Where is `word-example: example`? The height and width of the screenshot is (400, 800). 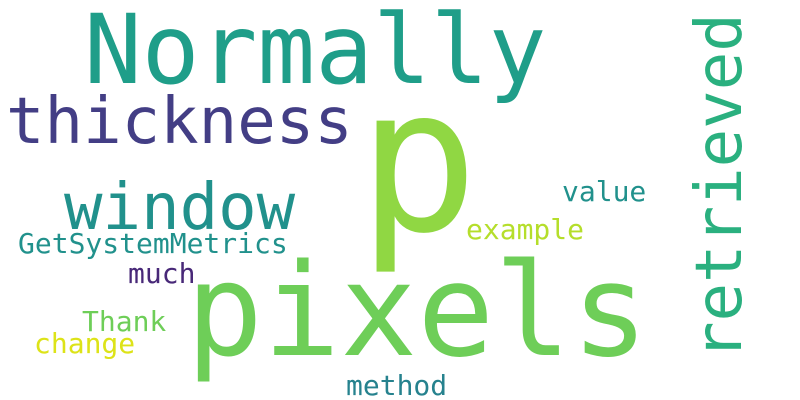 word-example: example is located at coordinates (525, 229).